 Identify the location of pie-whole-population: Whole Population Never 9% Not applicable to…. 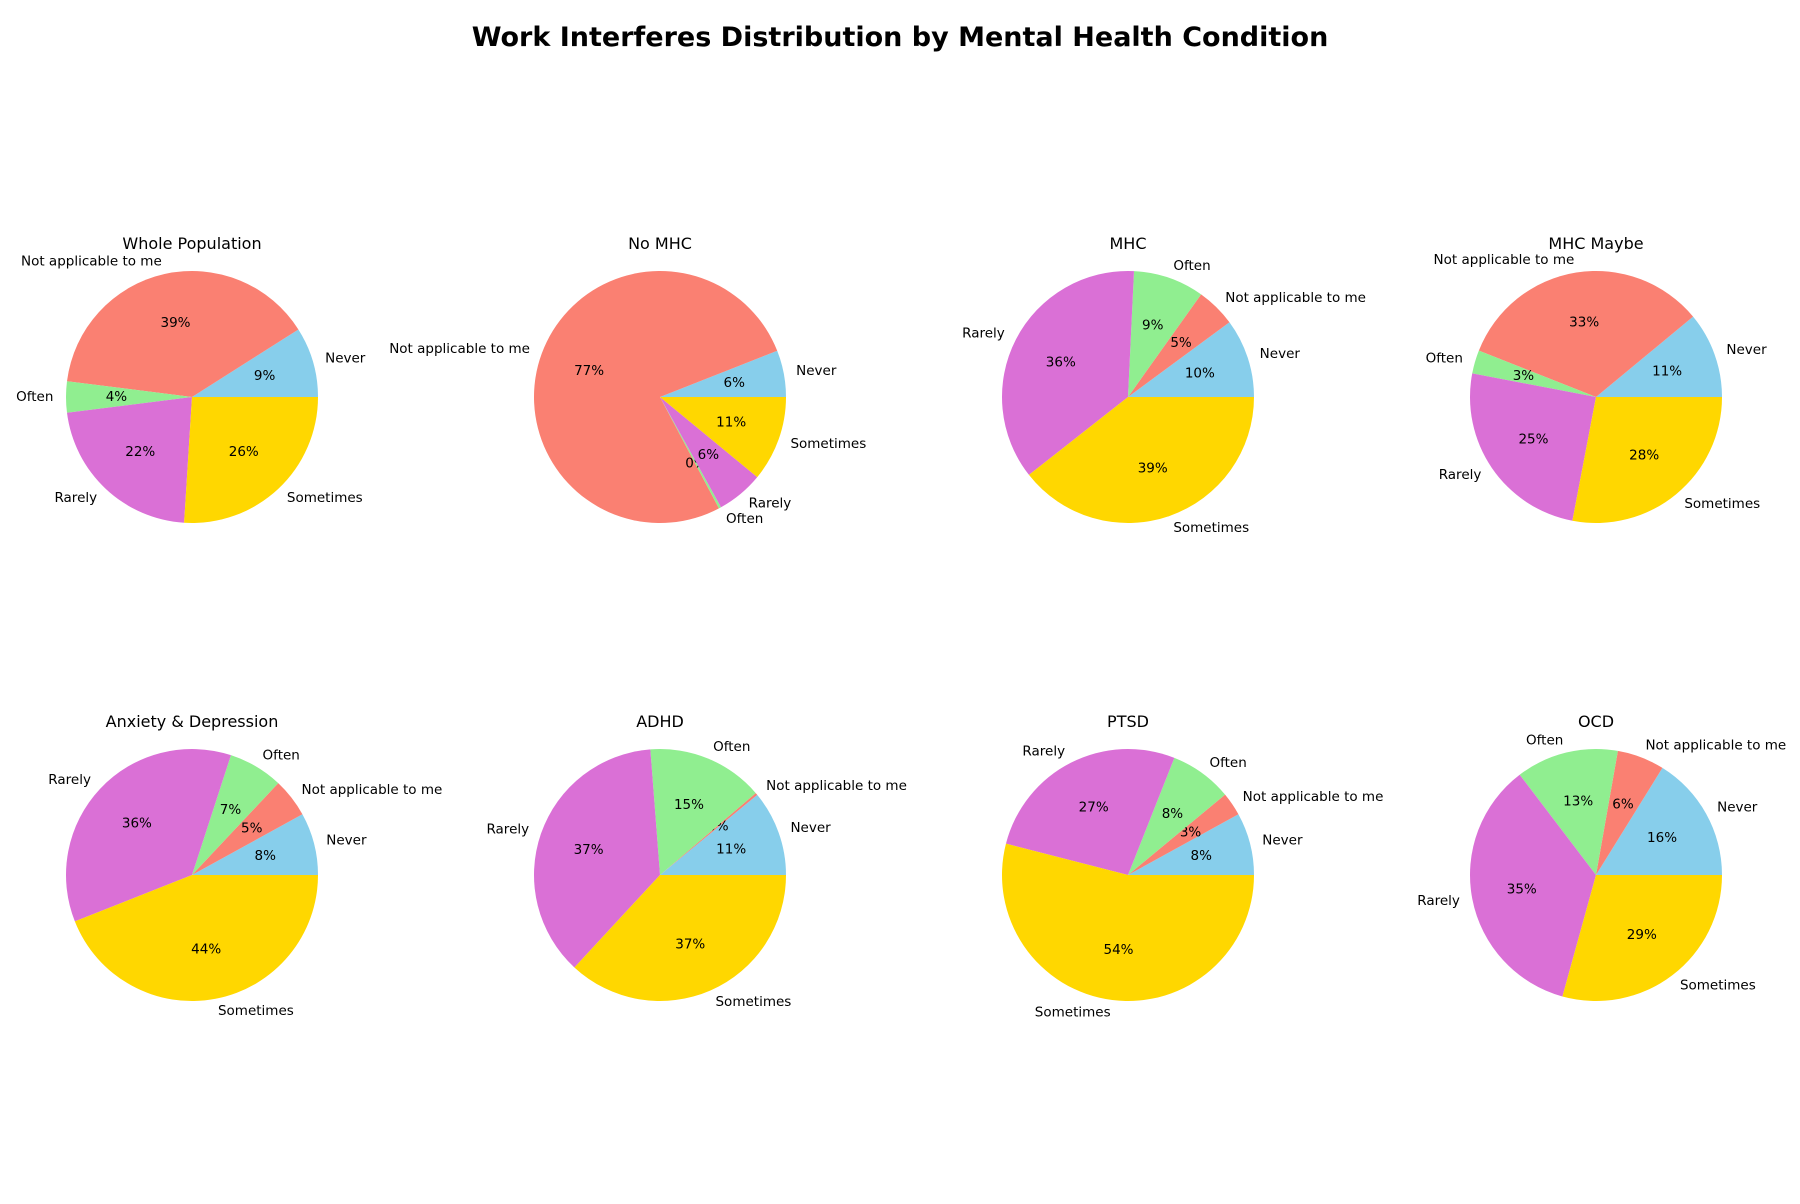
(191, 378).